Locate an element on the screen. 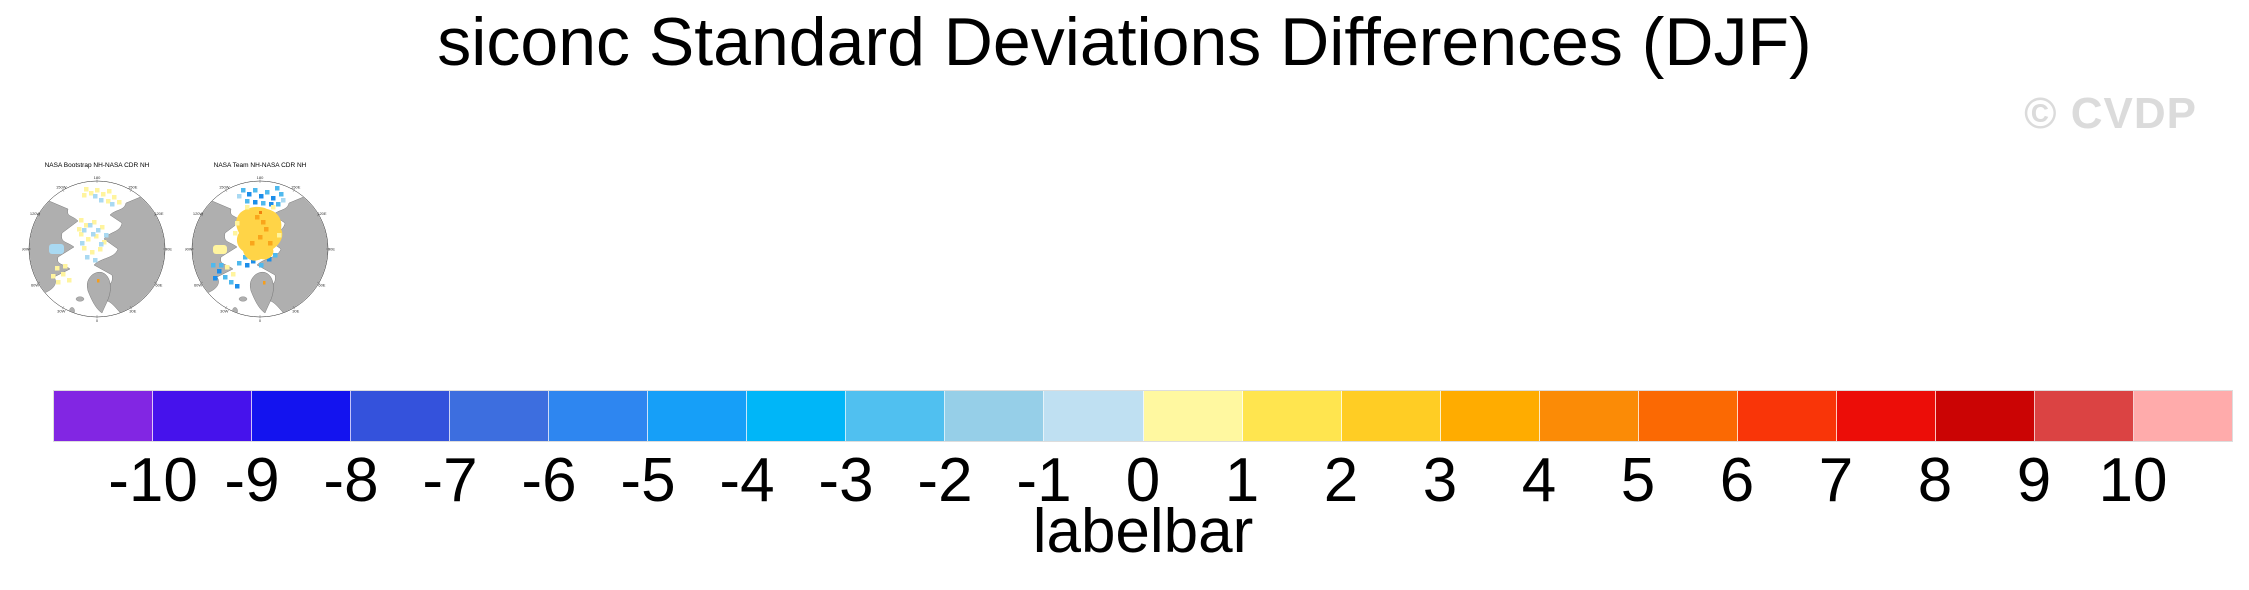 This screenshot has width=2249, height=590. colorbar-ticks: -10 -9 -8 -7 -6 -5 -4 -3 -2 -1 0 1 2 3 4 5 6 7 8 9 10 is located at coordinates (1143, 482).